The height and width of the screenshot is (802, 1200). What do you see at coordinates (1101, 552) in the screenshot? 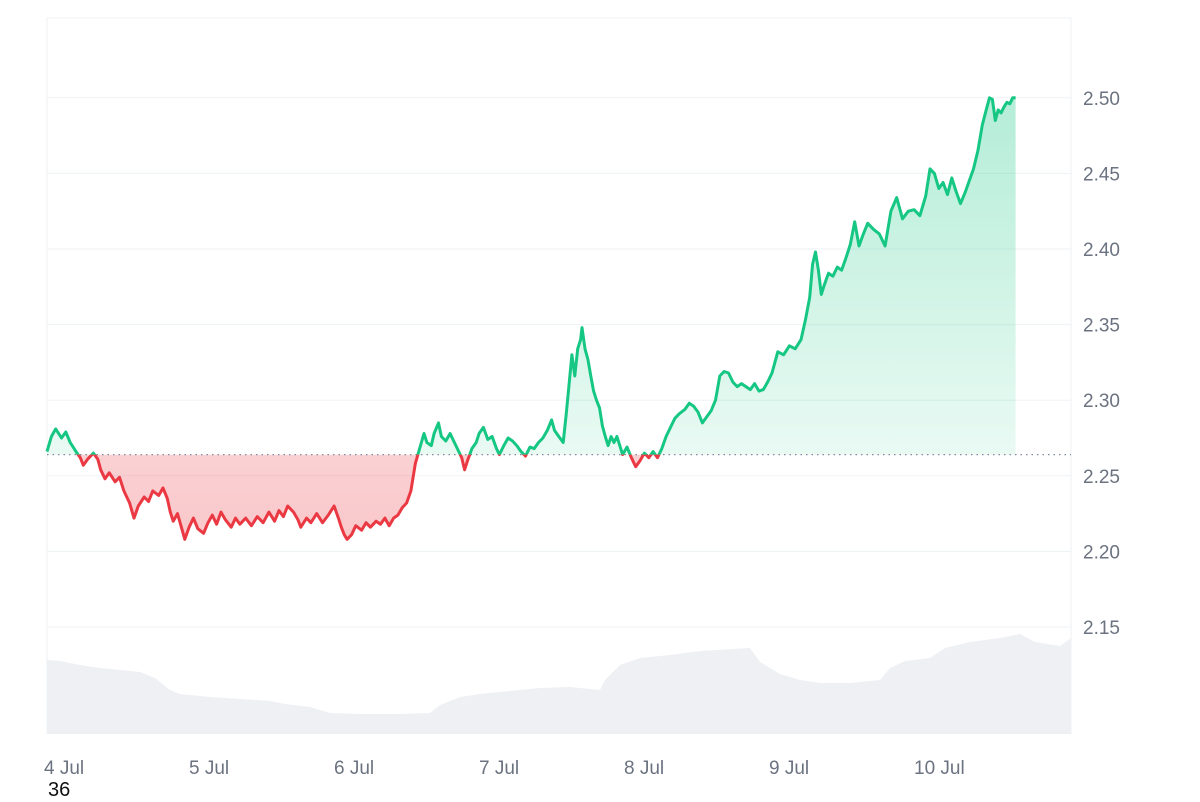
I see `y-tick-label: 2.20` at bounding box center [1101, 552].